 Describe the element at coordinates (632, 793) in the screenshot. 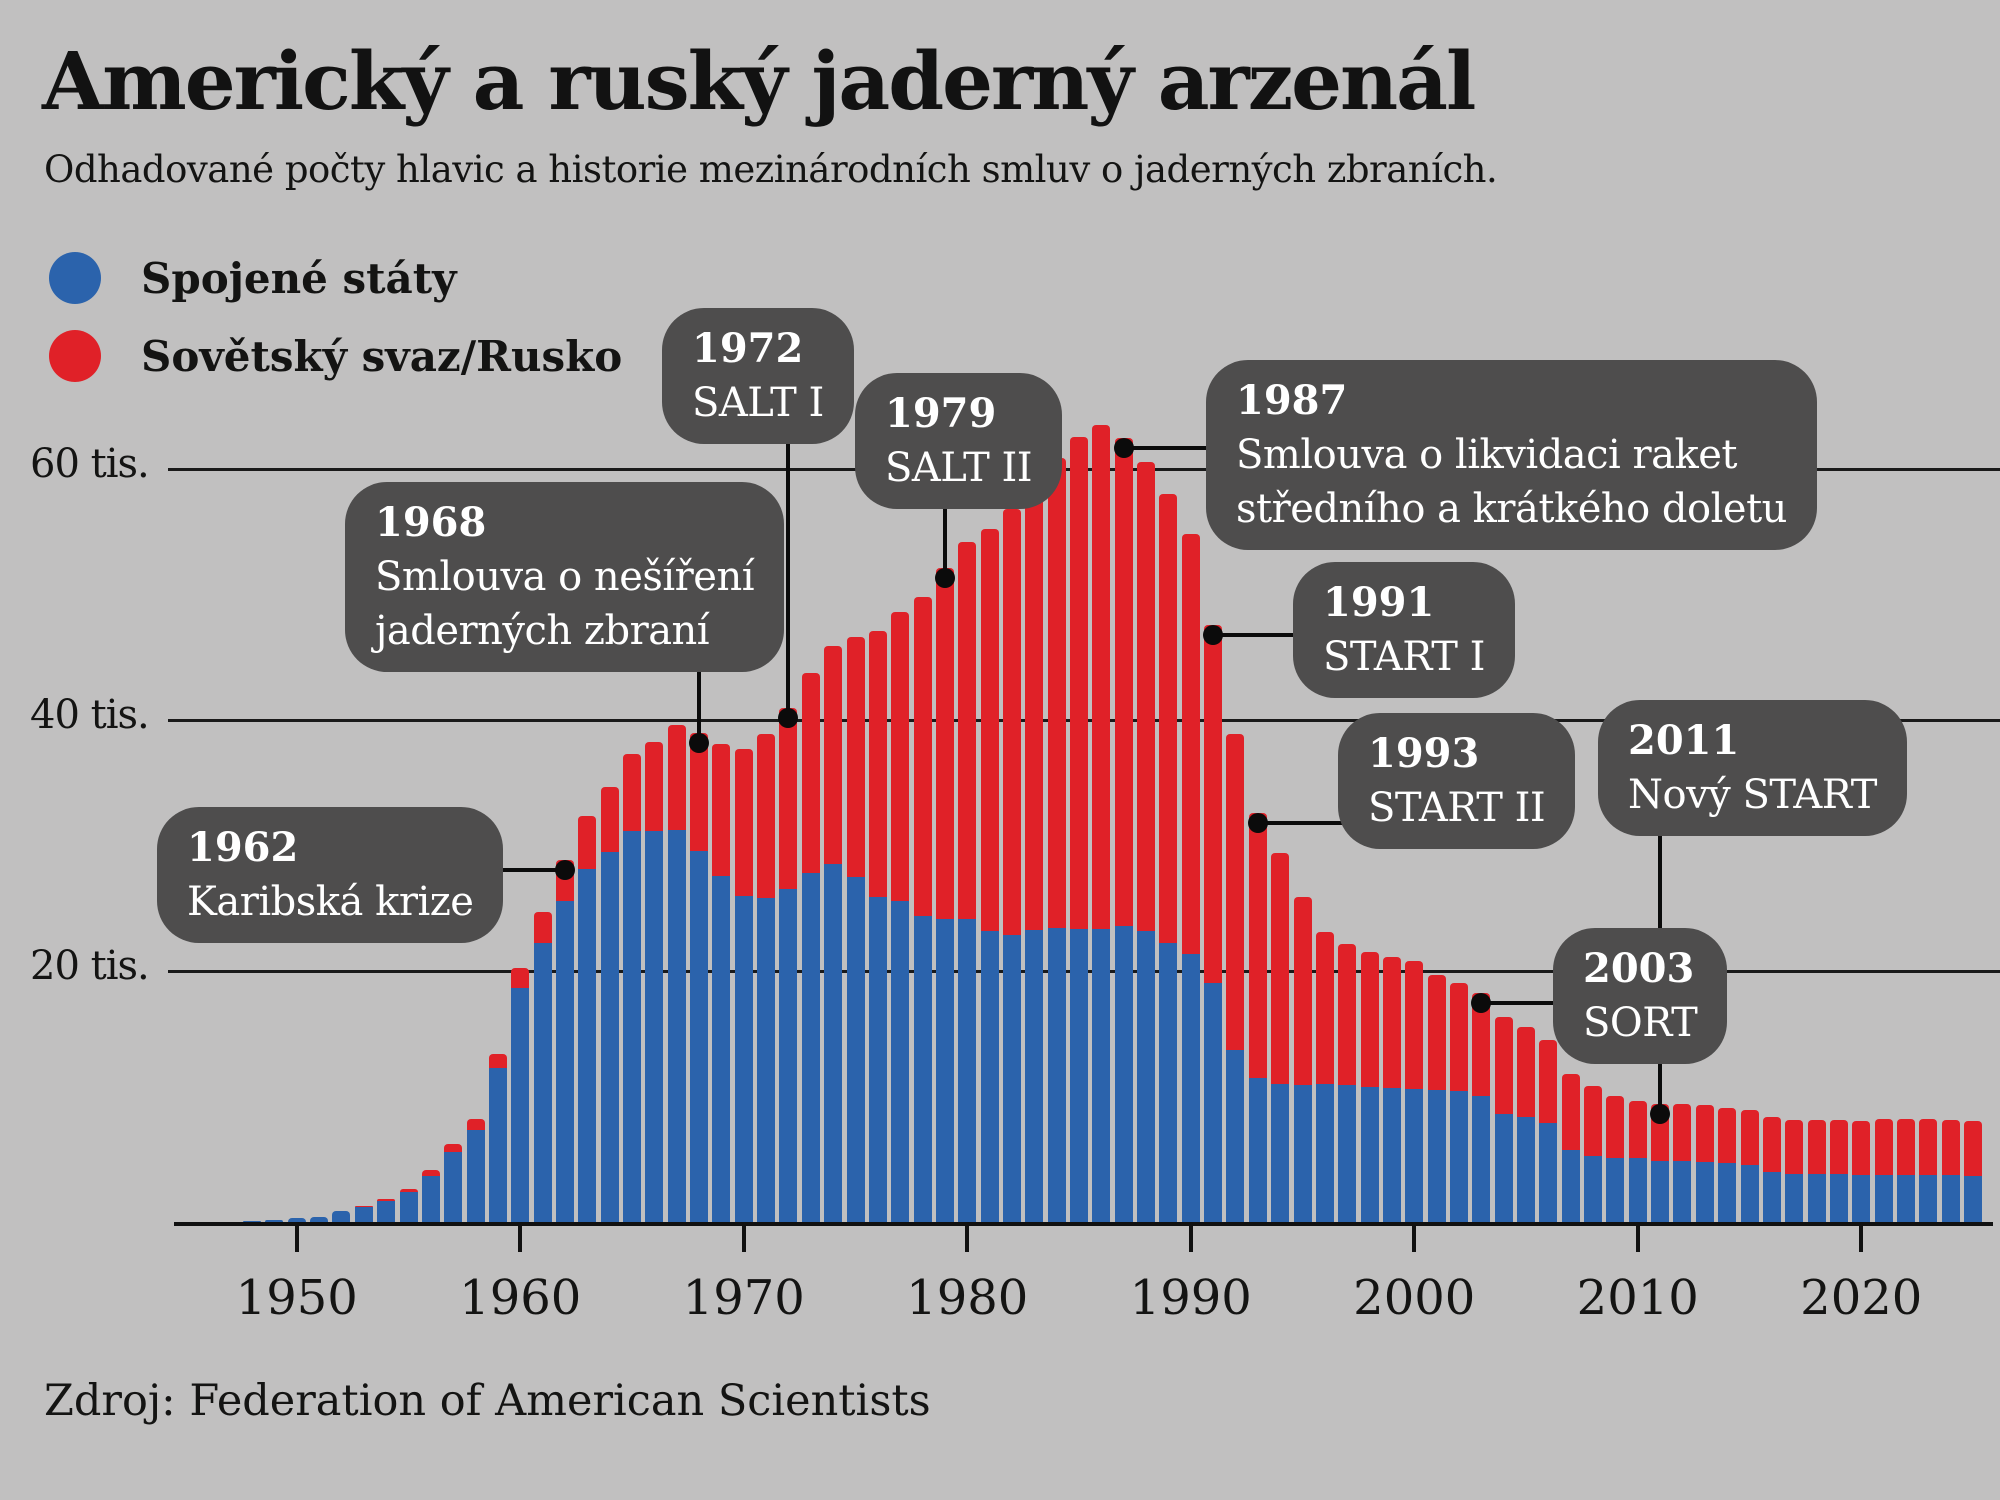

I see `bar-segment-russia-1965` at that location.